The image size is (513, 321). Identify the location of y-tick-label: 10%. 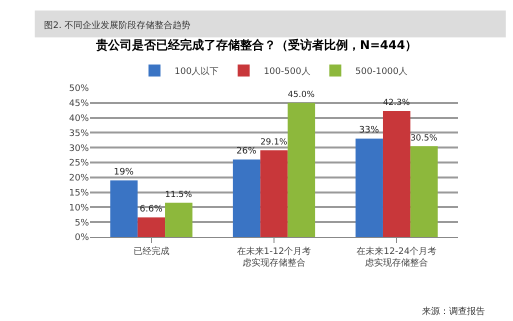
(79, 208).